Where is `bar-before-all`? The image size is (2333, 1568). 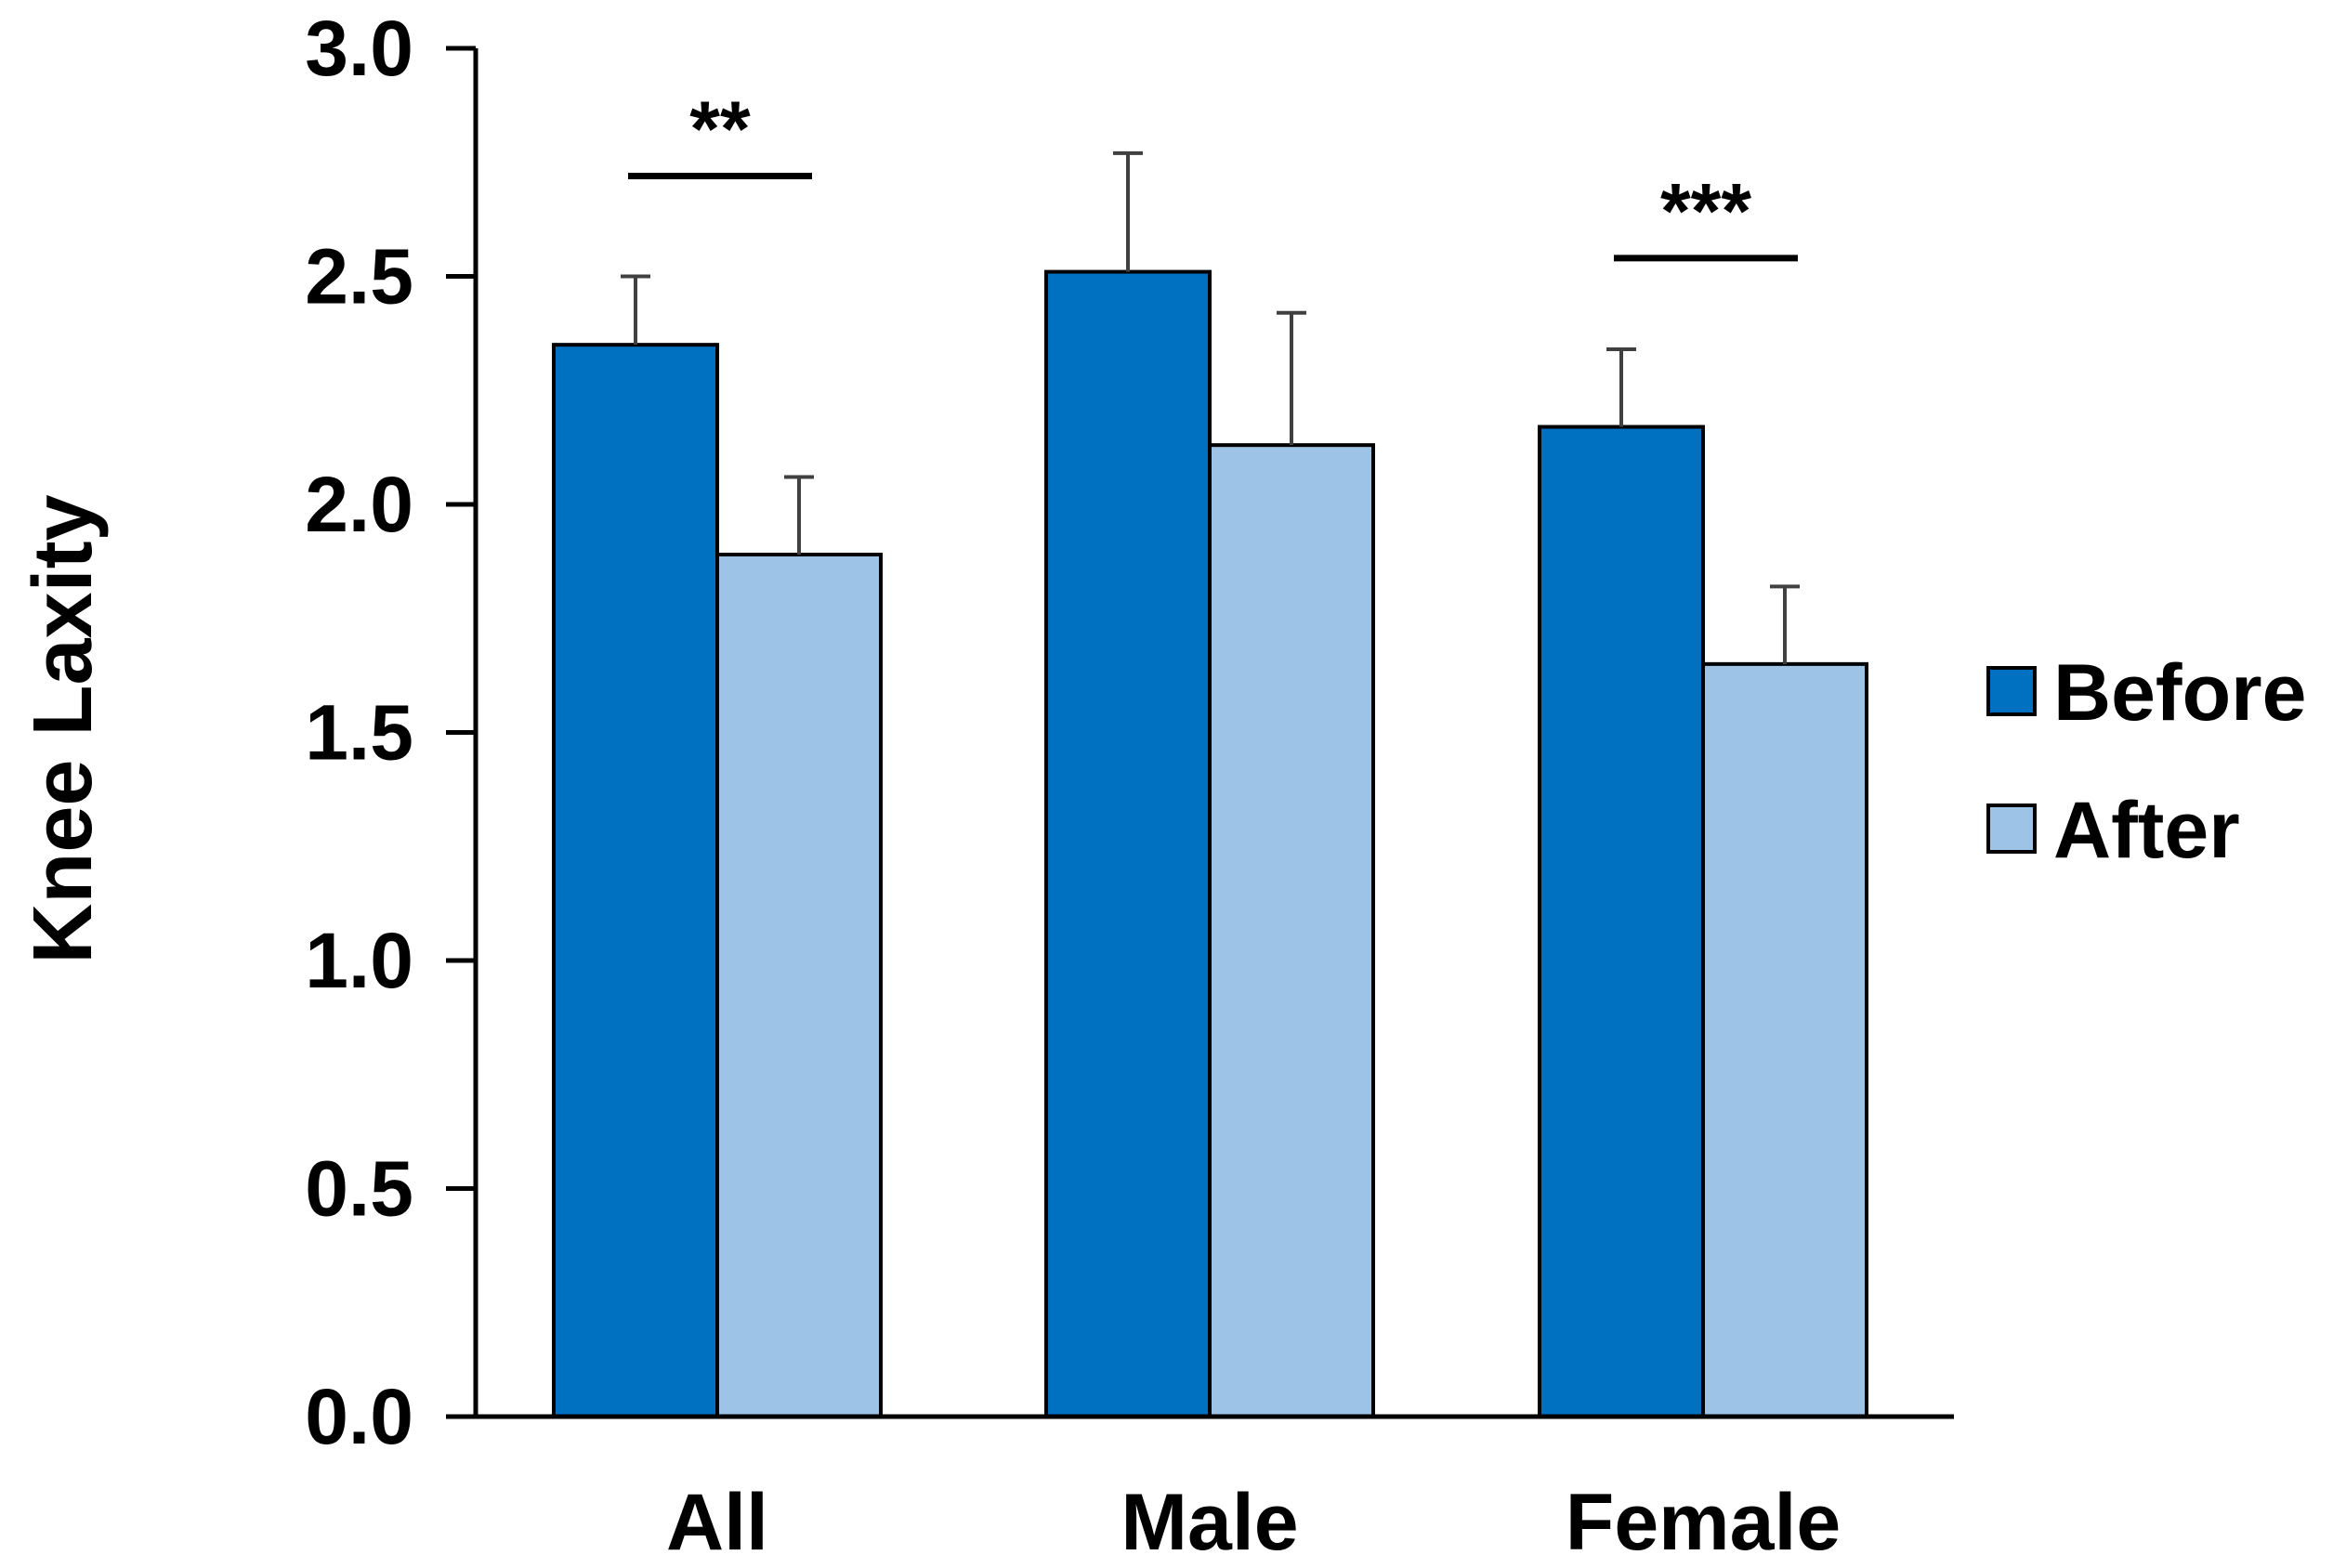 bar-before-all is located at coordinates (635, 880).